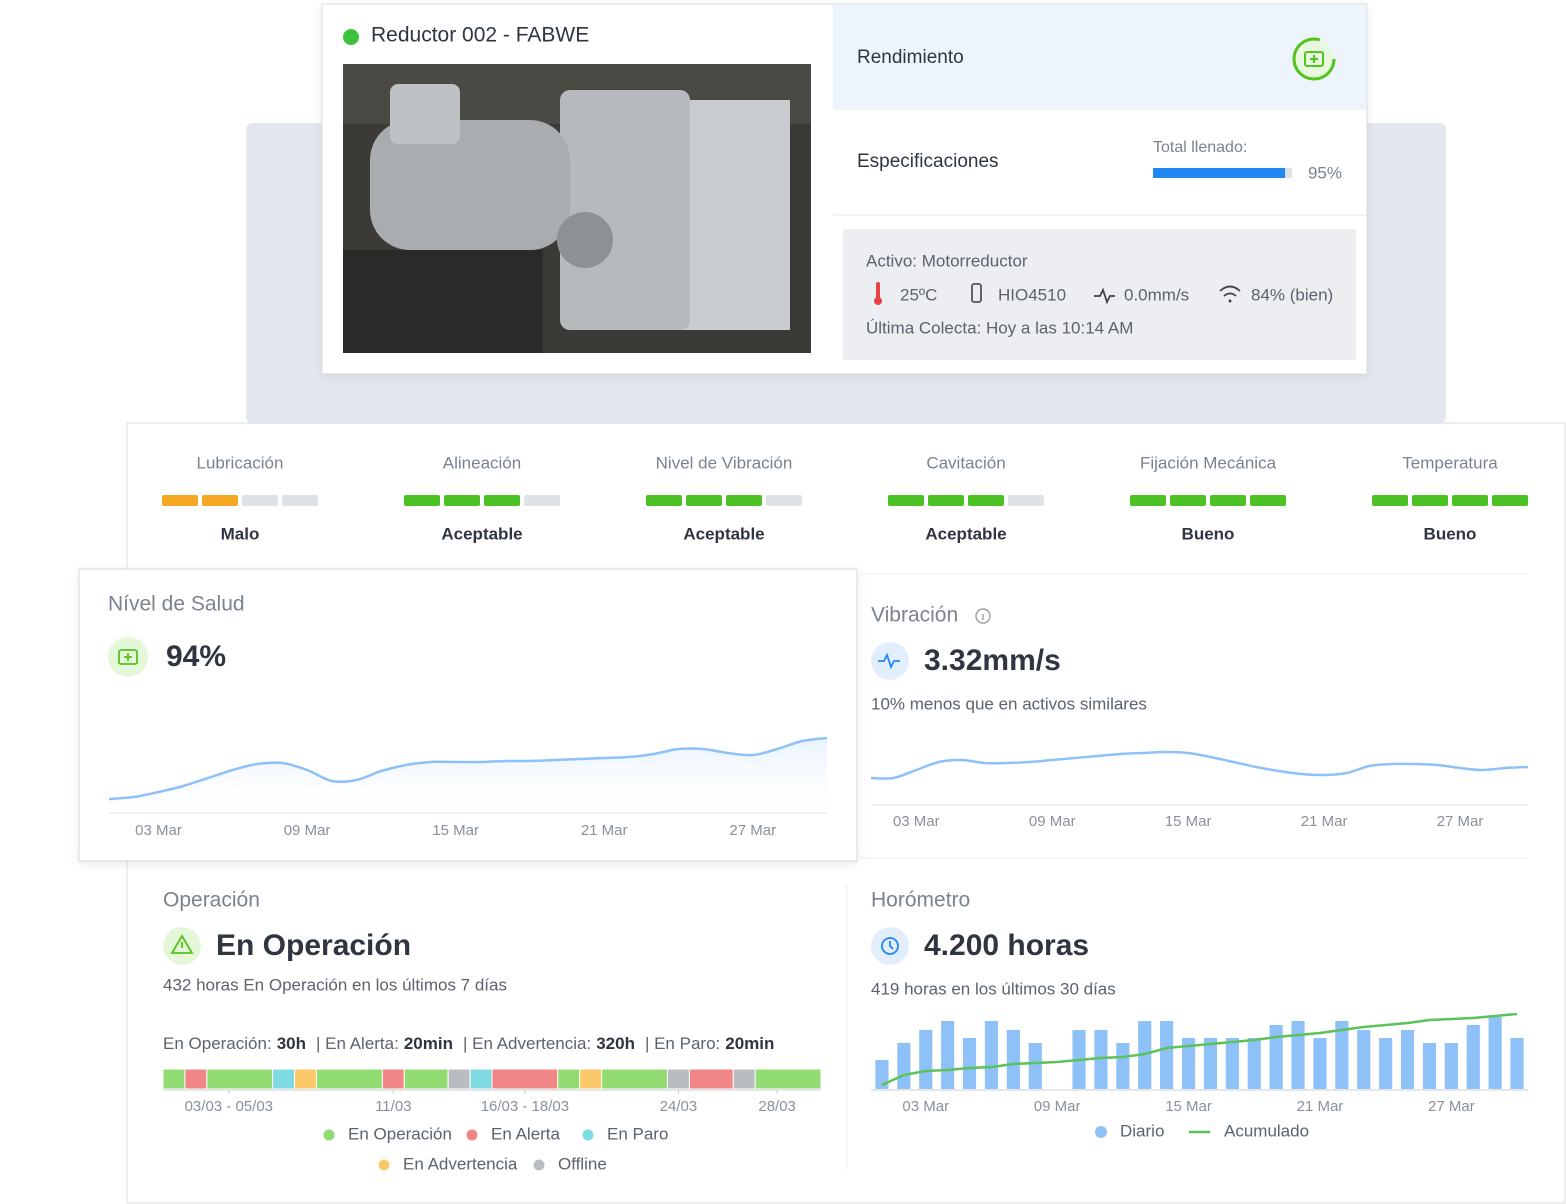  Describe the element at coordinates (993, 988) in the screenshot. I see `hours-subtitle: 419 horas en los últimos 30 días` at that location.